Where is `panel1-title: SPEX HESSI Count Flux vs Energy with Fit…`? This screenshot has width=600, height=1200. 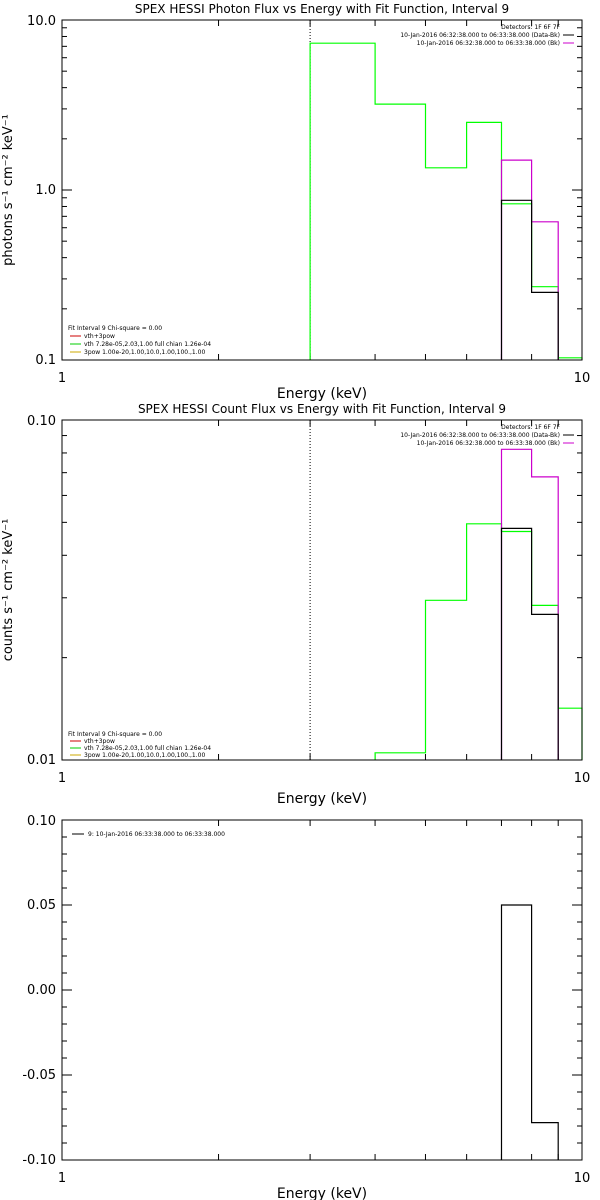
panel1-title: SPEX HESSI Count Flux vs Energy with Fit… is located at coordinates (322, 409).